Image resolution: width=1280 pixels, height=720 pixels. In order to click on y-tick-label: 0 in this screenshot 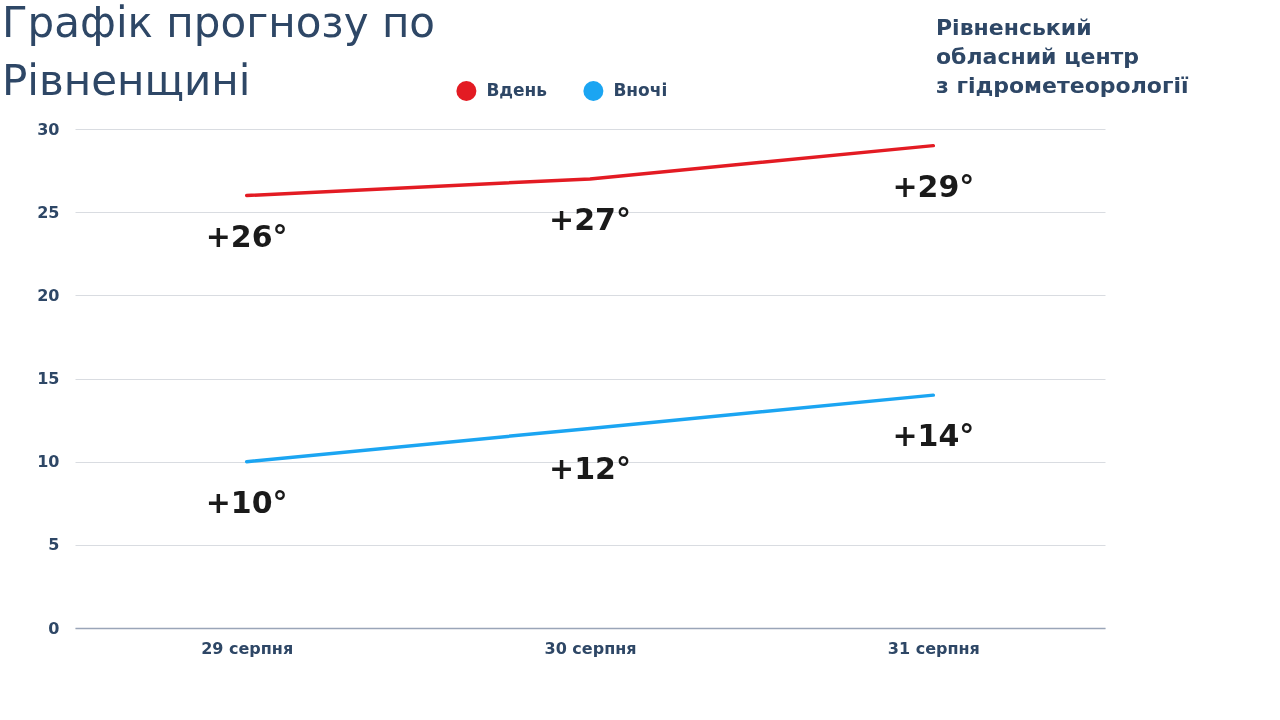, I will do `click(54, 628)`.